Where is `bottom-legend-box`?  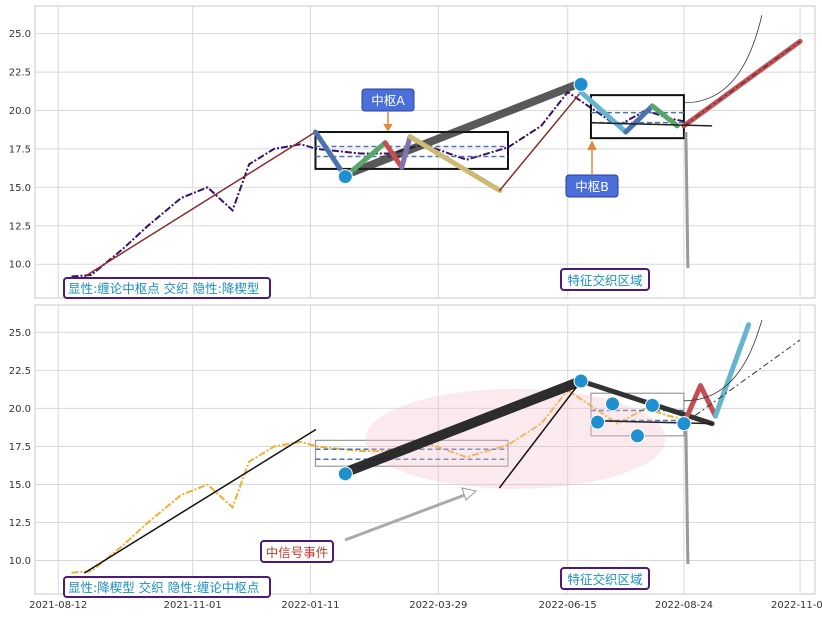 bottom-legend-box is located at coordinates (167, 587).